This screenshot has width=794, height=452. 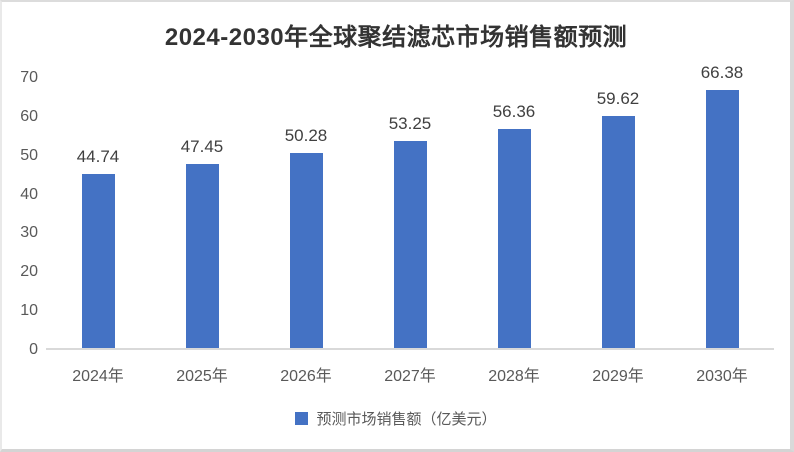 I want to click on y-tick-label: 60, so click(x=29, y=116).